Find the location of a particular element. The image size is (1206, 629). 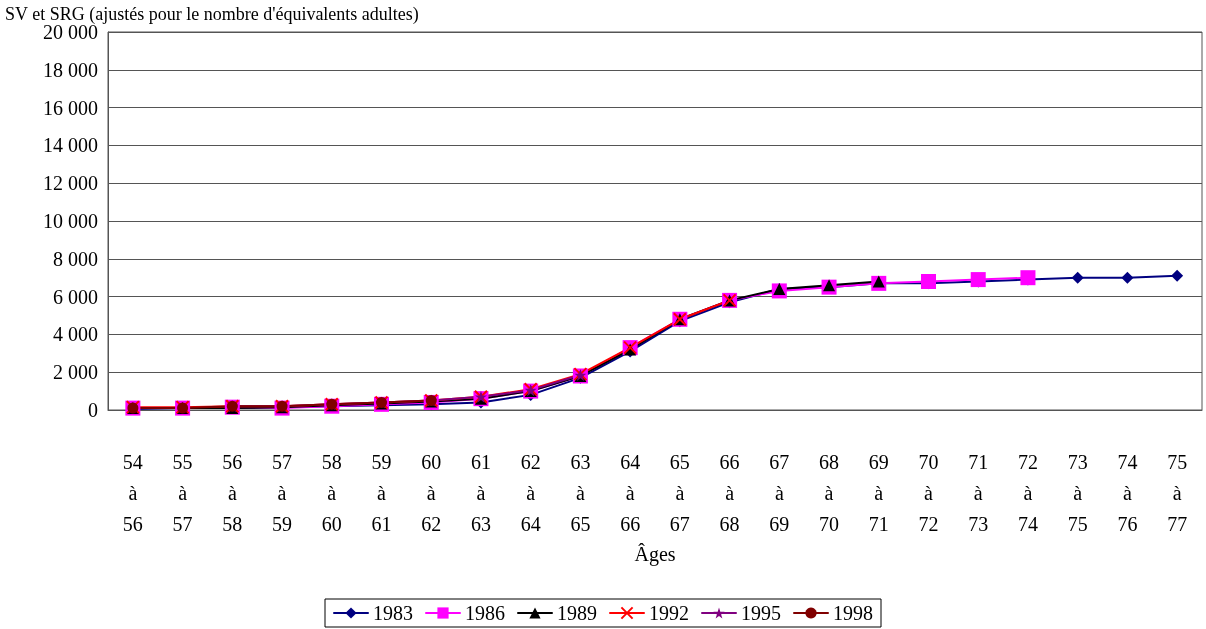

y-tick-label: 8 000 is located at coordinates (75, 258).